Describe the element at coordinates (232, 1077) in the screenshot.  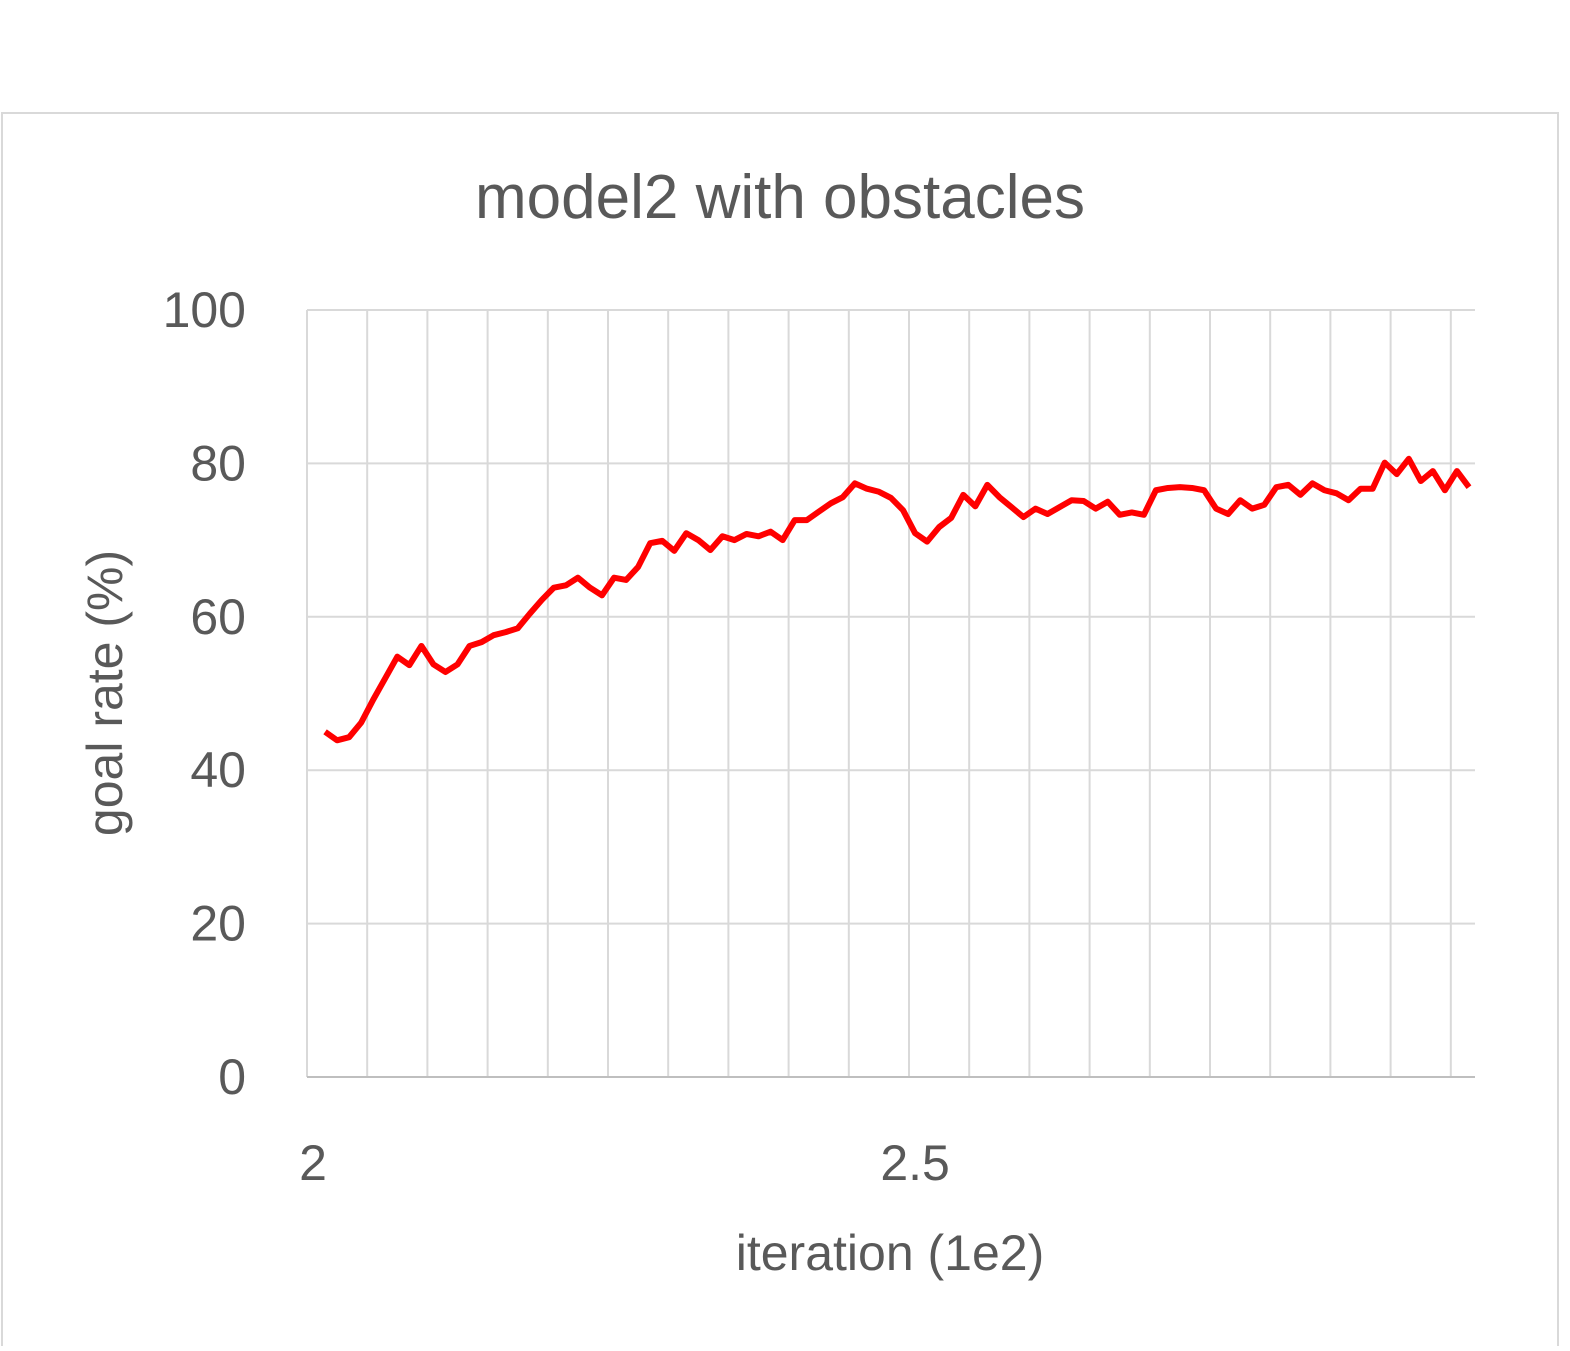
I see `y-tick-label: 0` at that location.